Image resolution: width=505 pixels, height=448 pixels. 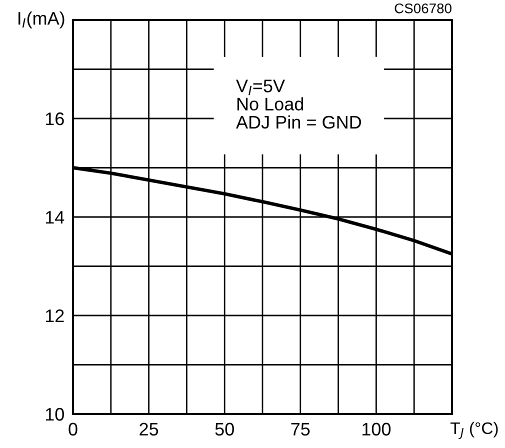 I want to click on y-tick-label: 14, so click(x=55, y=217).